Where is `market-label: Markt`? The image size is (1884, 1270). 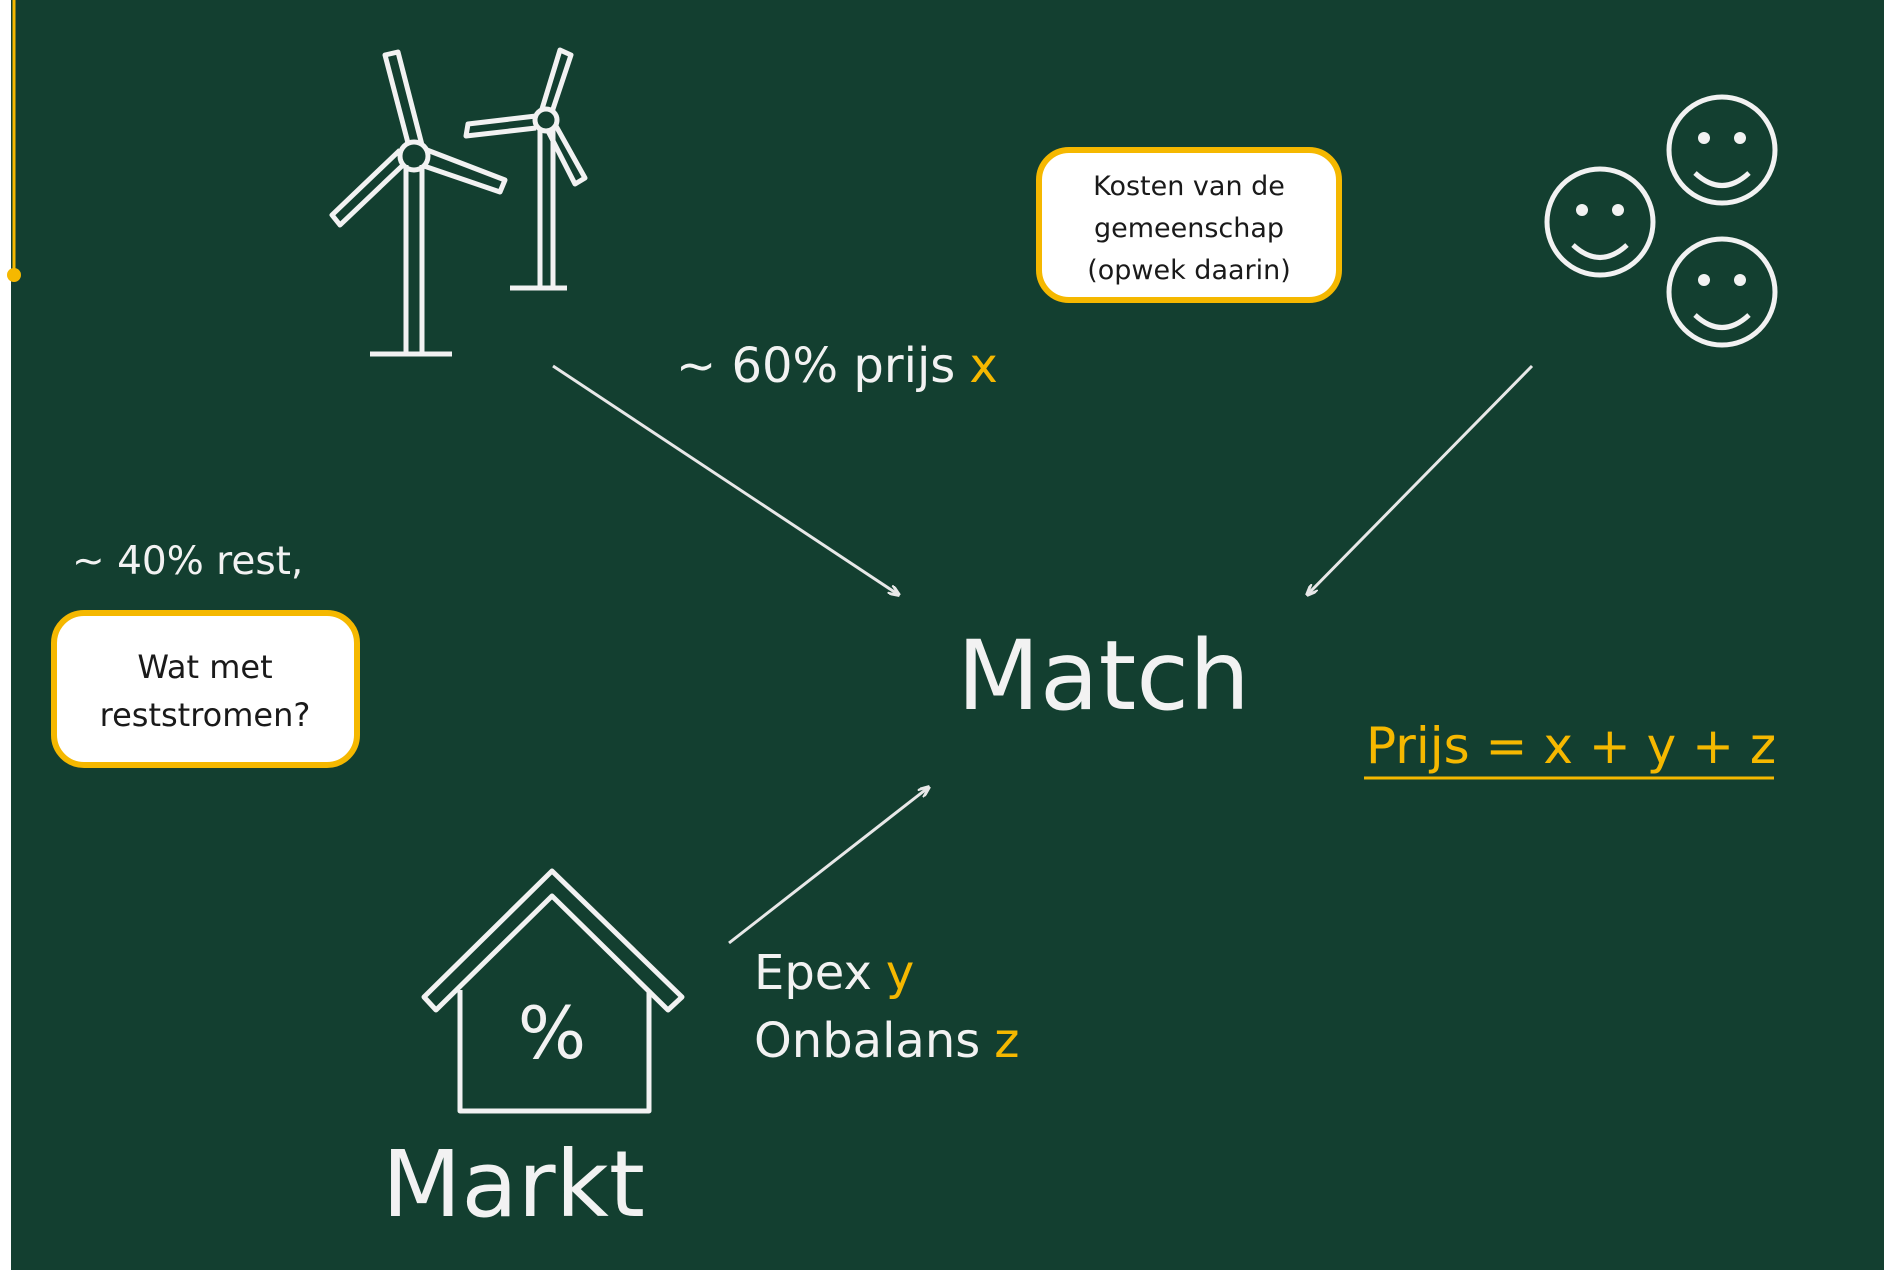 market-label: Markt is located at coordinates (513, 1184).